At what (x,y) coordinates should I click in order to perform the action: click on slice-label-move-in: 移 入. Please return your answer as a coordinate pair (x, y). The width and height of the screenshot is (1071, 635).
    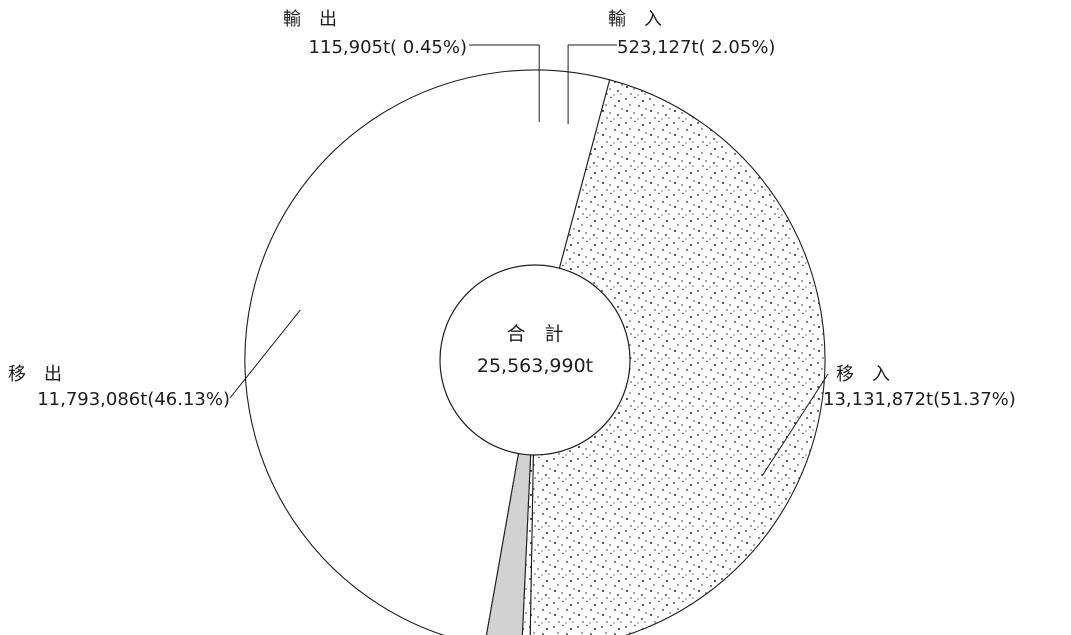
    Looking at the image, I should click on (863, 374).